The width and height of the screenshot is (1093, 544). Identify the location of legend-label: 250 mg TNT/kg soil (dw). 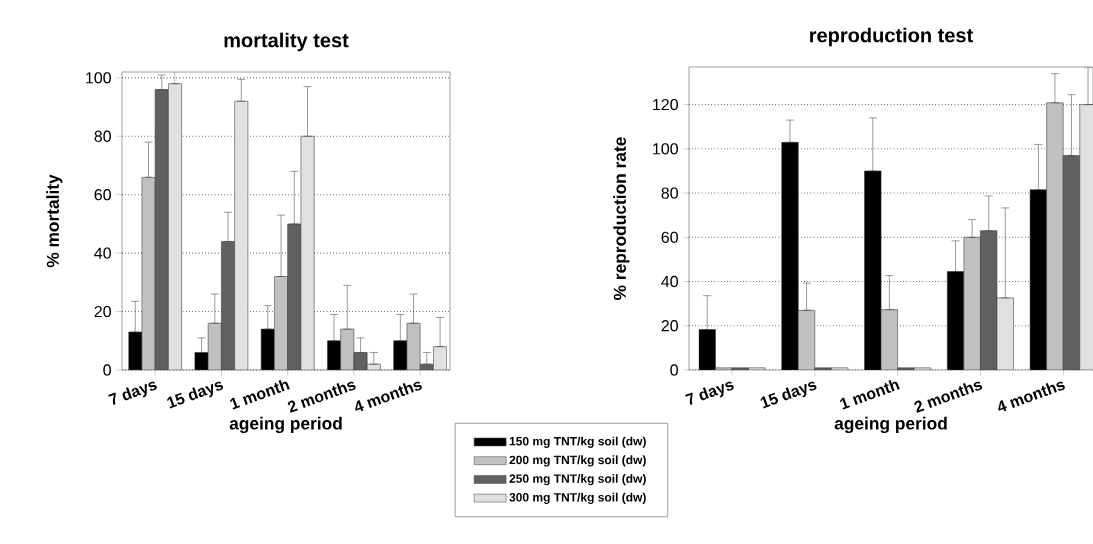
(577, 480).